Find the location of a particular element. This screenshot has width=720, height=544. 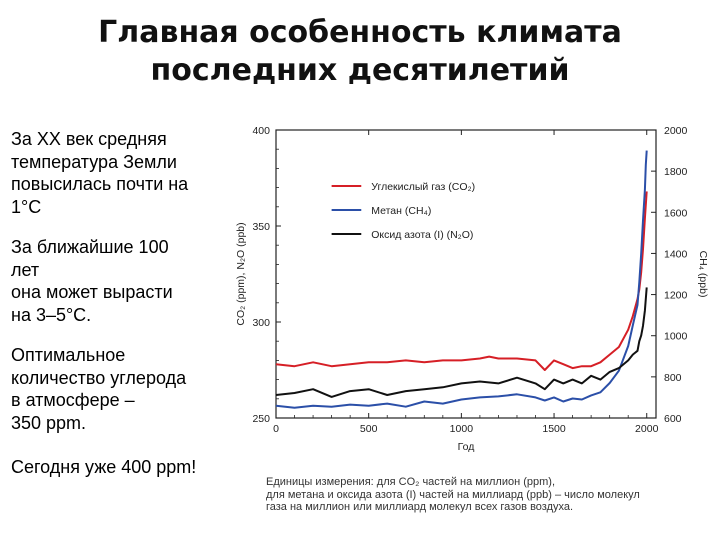

y-left-tick-label: 350 is located at coordinates (261, 227).